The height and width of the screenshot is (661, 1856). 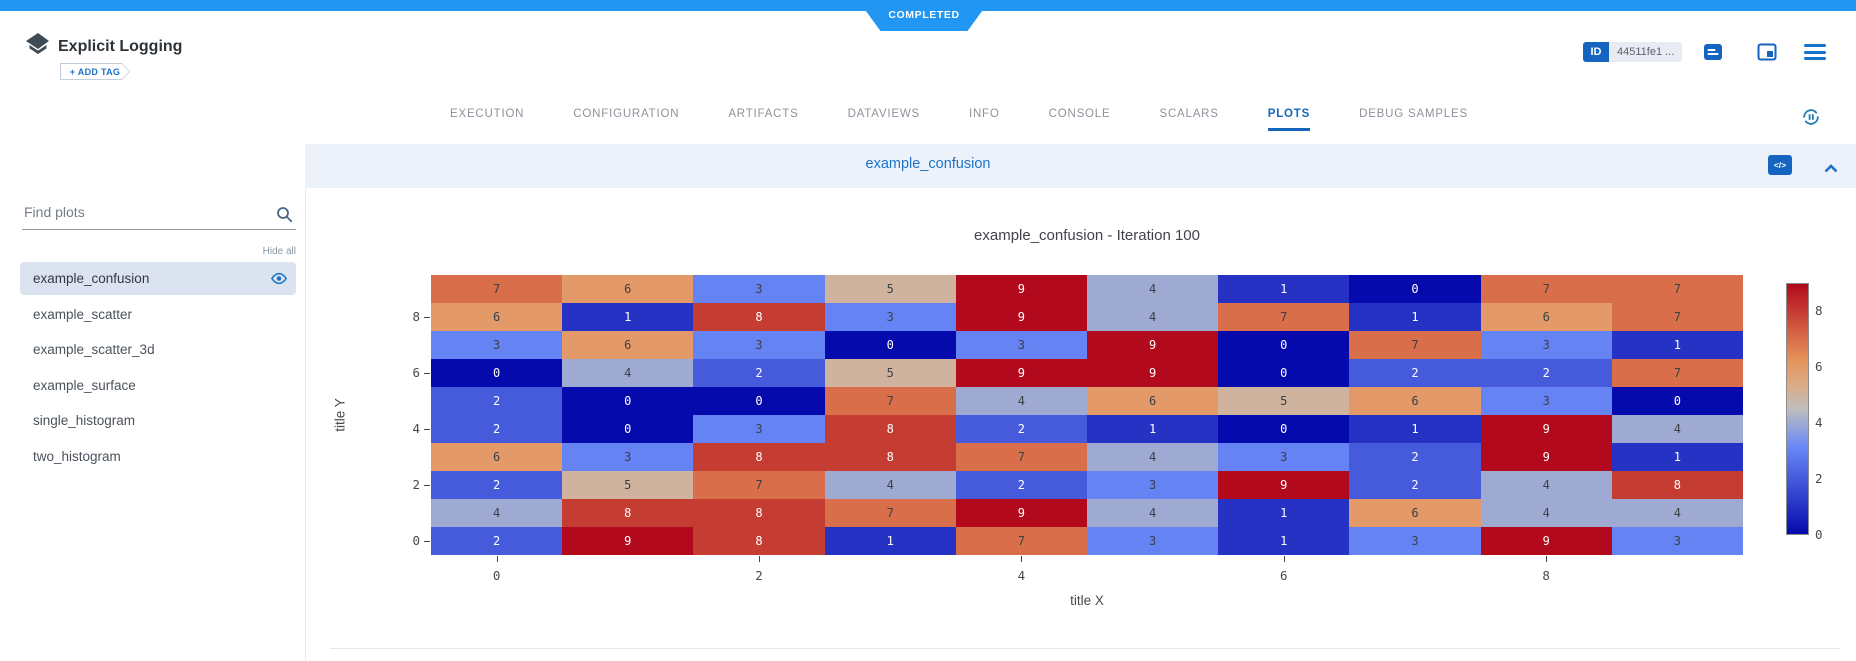 I want to click on y-tick-label: 2, so click(x=416, y=484).